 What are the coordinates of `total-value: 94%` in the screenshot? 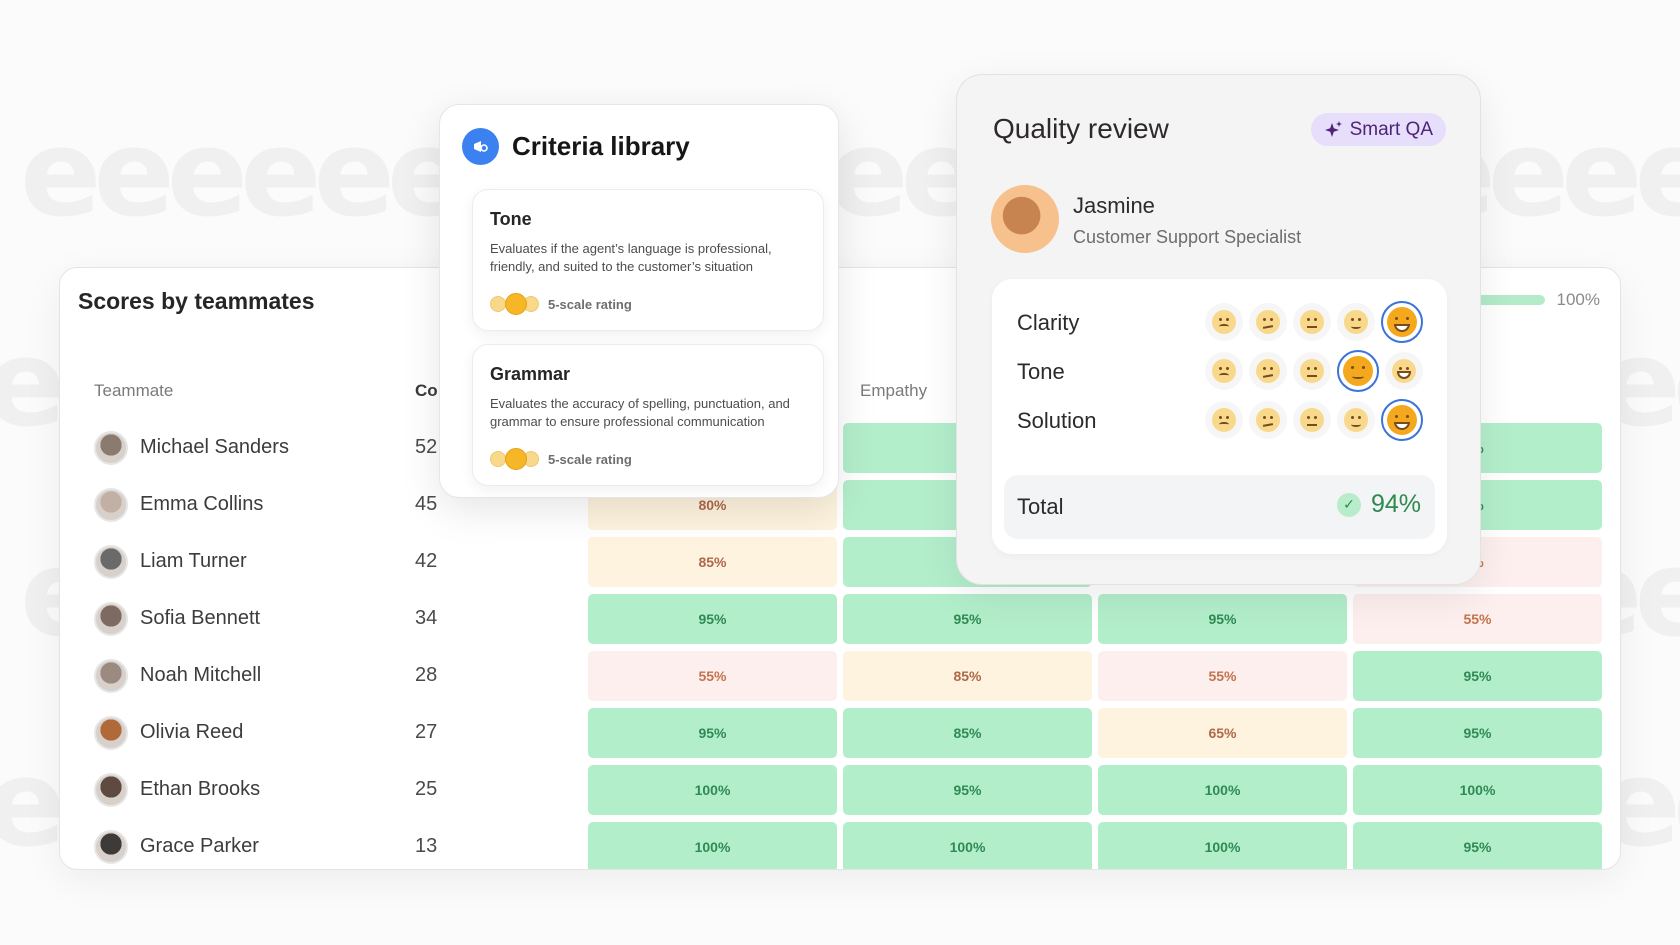 It's located at (1395, 504).